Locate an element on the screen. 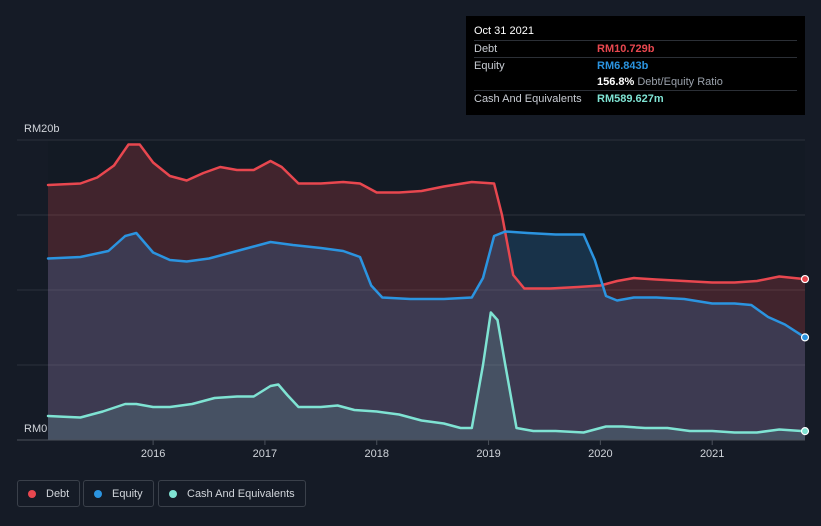 The image size is (821, 526). tooltip-row-debt: Debt RM10.729b is located at coordinates (635, 48).